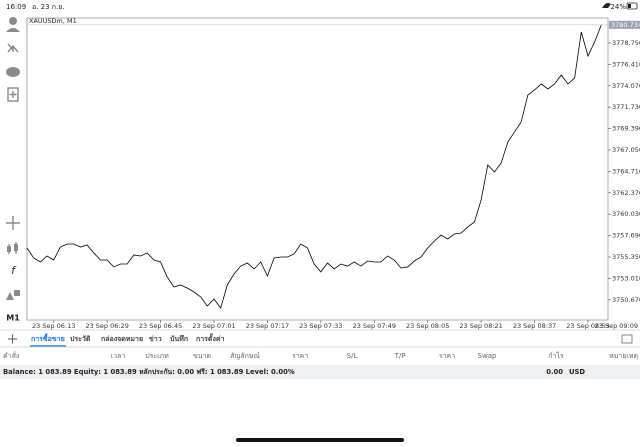 This screenshot has height=447, width=640. Describe the element at coordinates (12, 339) in the screenshot. I see `add-button` at that location.